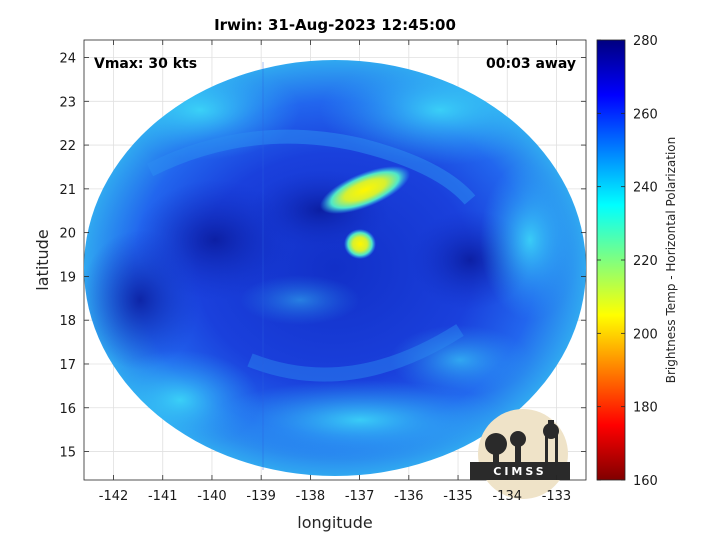 This screenshot has width=720, height=540. Describe the element at coordinates (409, 496) in the screenshot. I see `x-tick-label: -136` at that location.